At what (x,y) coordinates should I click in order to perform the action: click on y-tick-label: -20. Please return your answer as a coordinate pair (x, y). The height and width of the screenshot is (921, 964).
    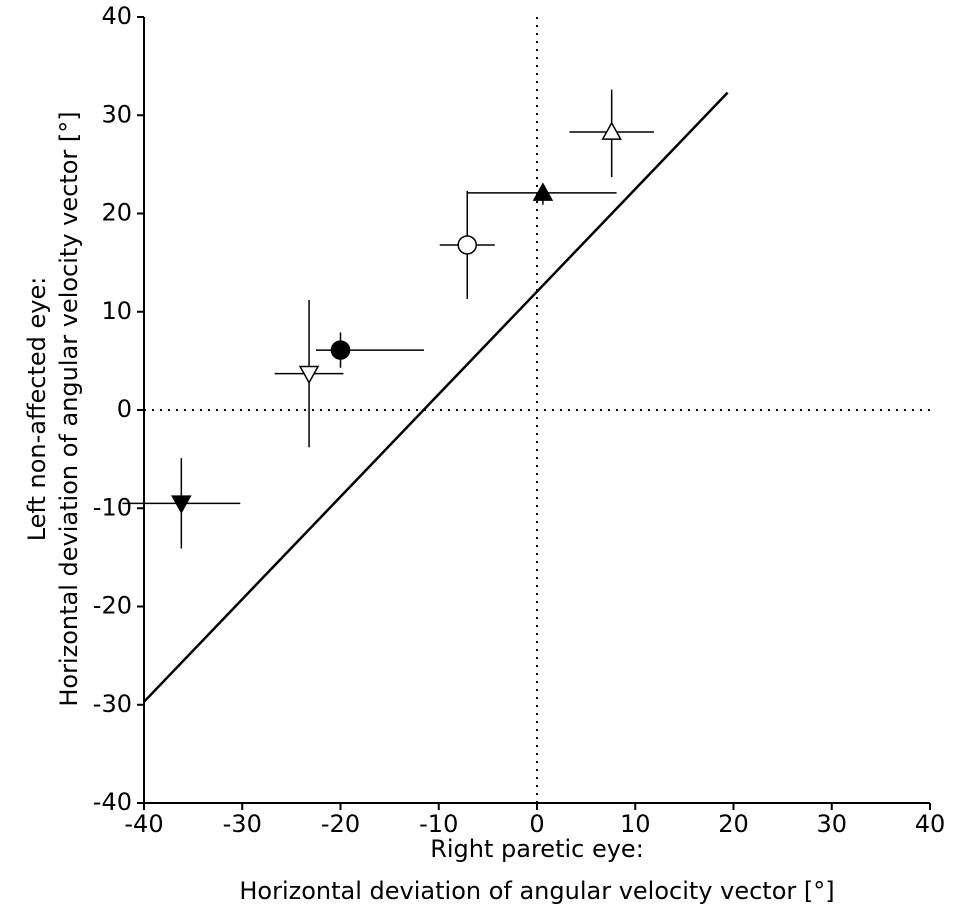
    Looking at the image, I should click on (112, 606).